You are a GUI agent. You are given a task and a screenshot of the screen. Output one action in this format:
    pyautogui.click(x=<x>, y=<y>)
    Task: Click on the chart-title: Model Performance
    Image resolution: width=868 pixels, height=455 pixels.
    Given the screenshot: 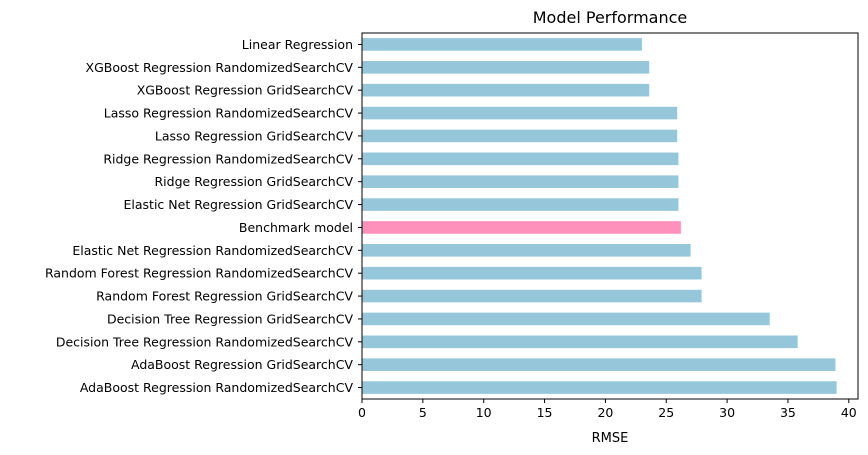 What is the action you would take?
    pyautogui.click(x=610, y=17)
    